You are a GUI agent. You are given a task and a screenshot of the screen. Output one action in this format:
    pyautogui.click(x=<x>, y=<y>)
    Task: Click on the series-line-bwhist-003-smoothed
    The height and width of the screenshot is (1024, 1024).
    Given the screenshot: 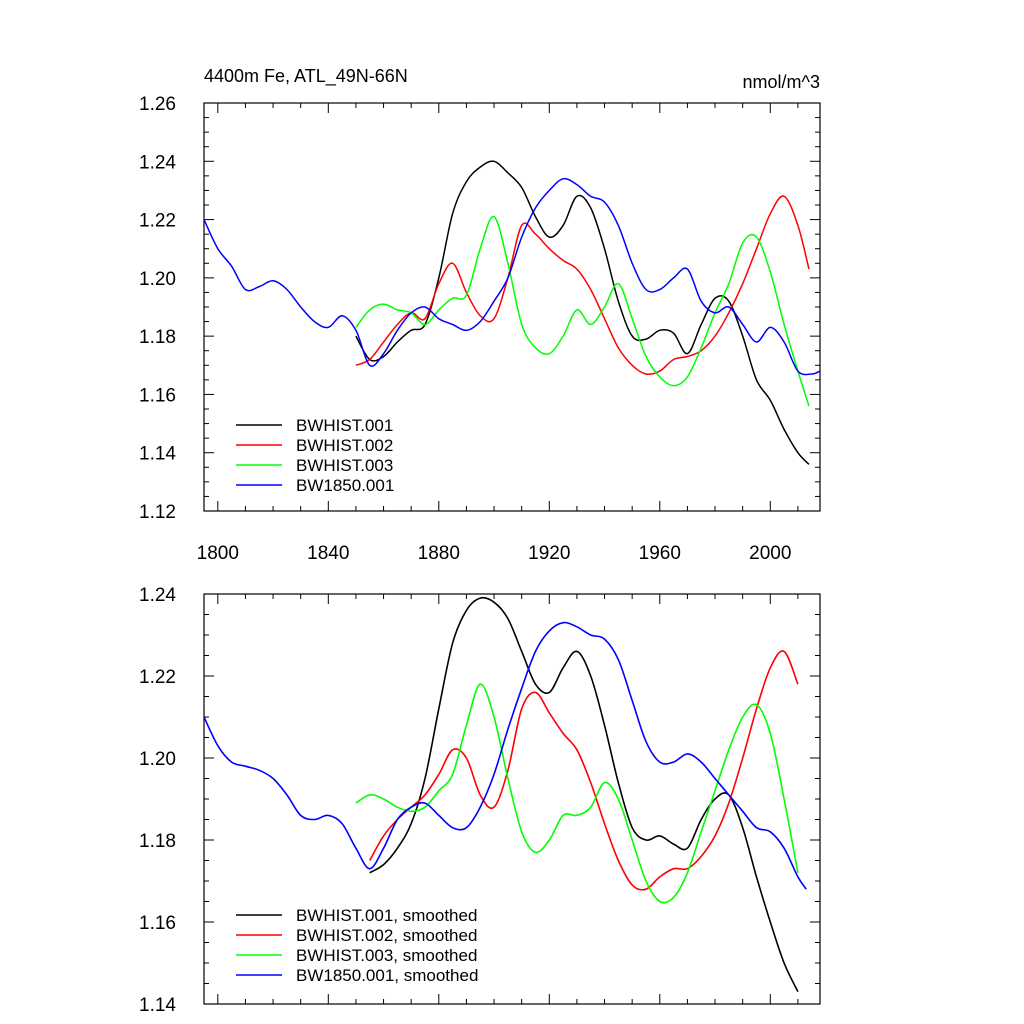 What is the action you would take?
    pyautogui.click(x=577, y=793)
    